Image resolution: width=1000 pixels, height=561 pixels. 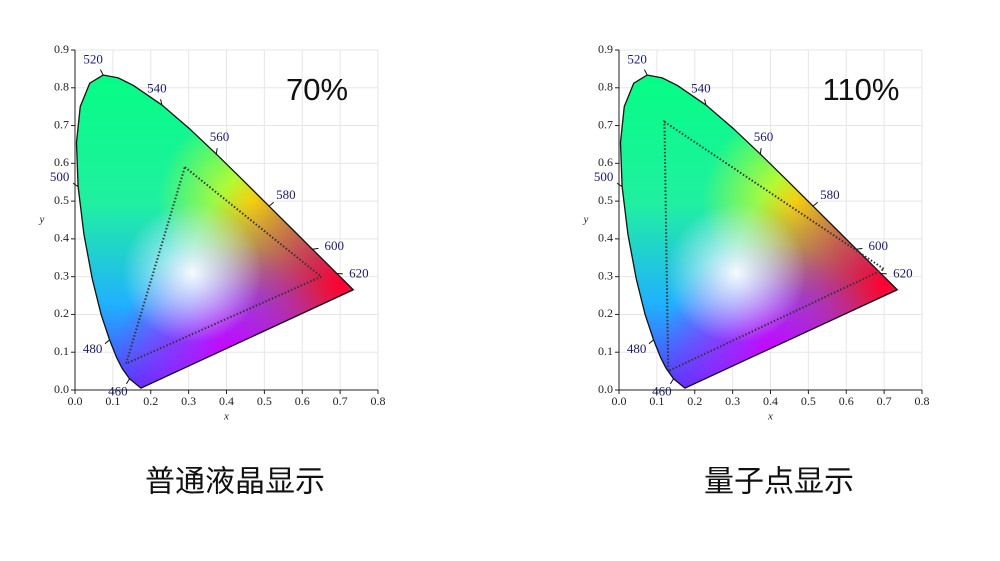 What do you see at coordinates (779, 482) in the screenshot?
I see `caption: 量子点显示` at bounding box center [779, 482].